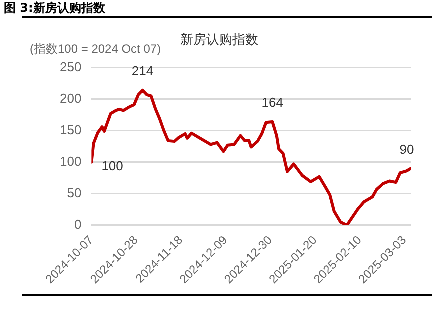  What do you see at coordinates (71, 130) in the screenshot?
I see `y-tick-label: 150` at bounding box center [71, 130].